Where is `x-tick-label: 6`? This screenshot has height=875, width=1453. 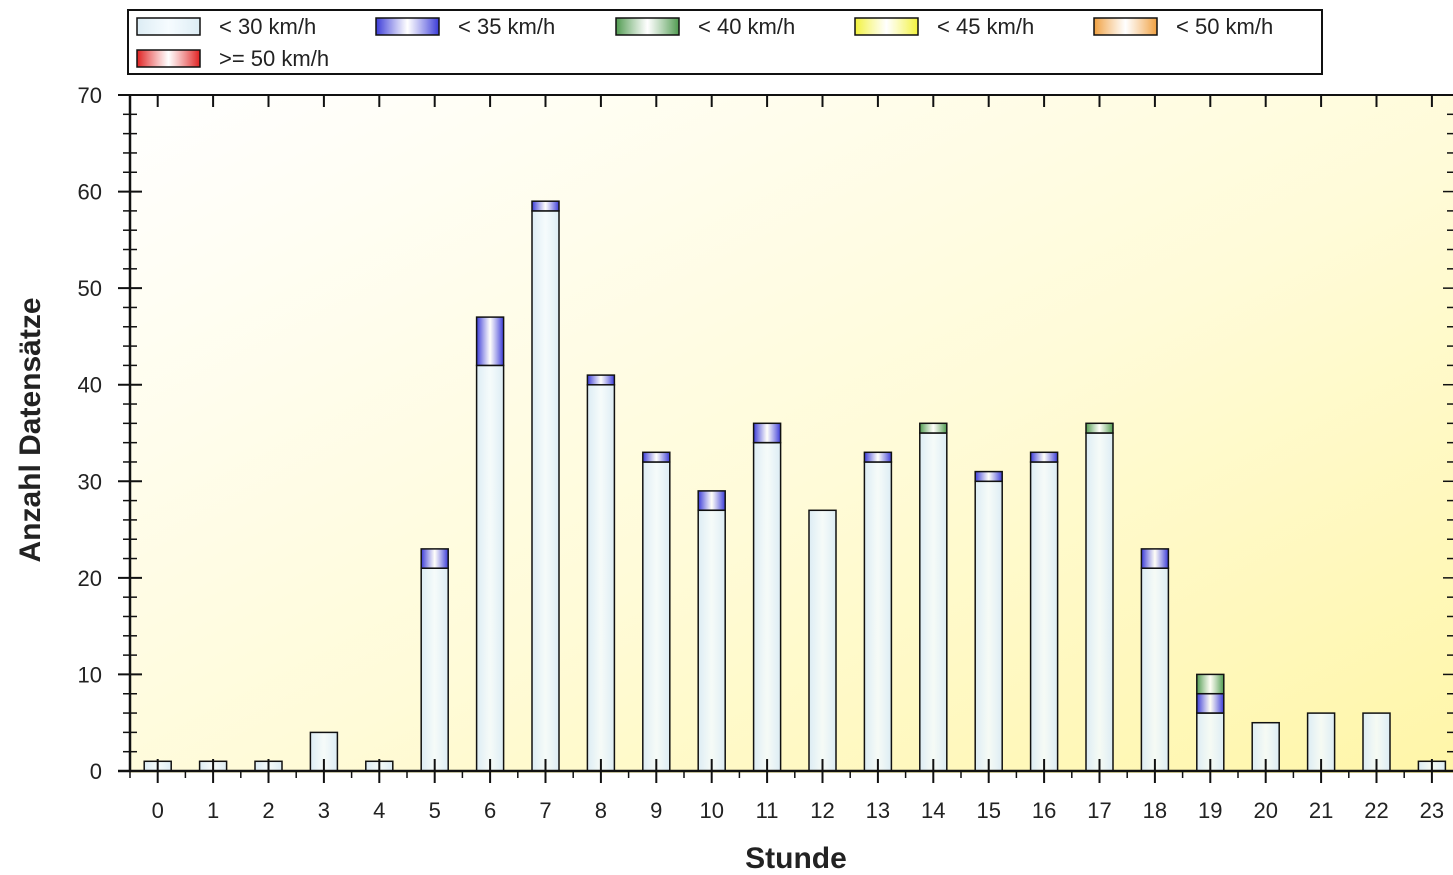 x-tick-label: 6 is located at coordinates (490, 810).